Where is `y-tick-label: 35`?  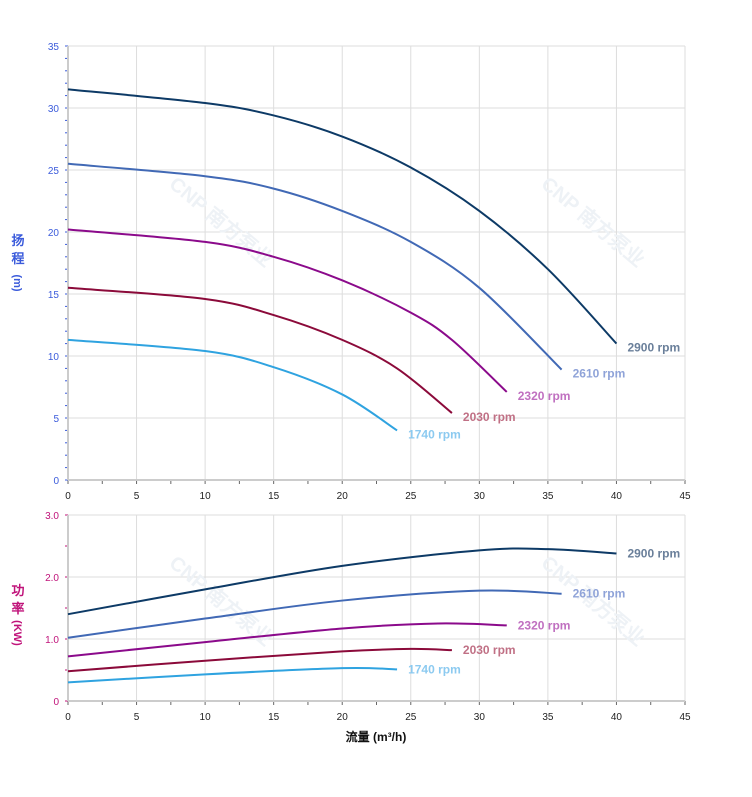 y-tick-label: 35 is located at coordinates (54, 47).